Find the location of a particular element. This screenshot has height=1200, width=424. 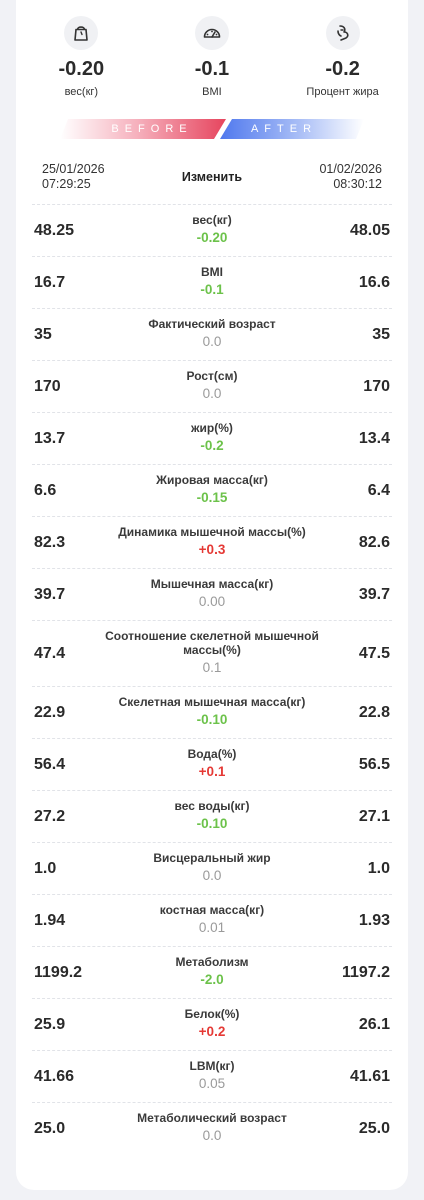

metric-after-value: 1197.2 is located at coordinates (365, 972).